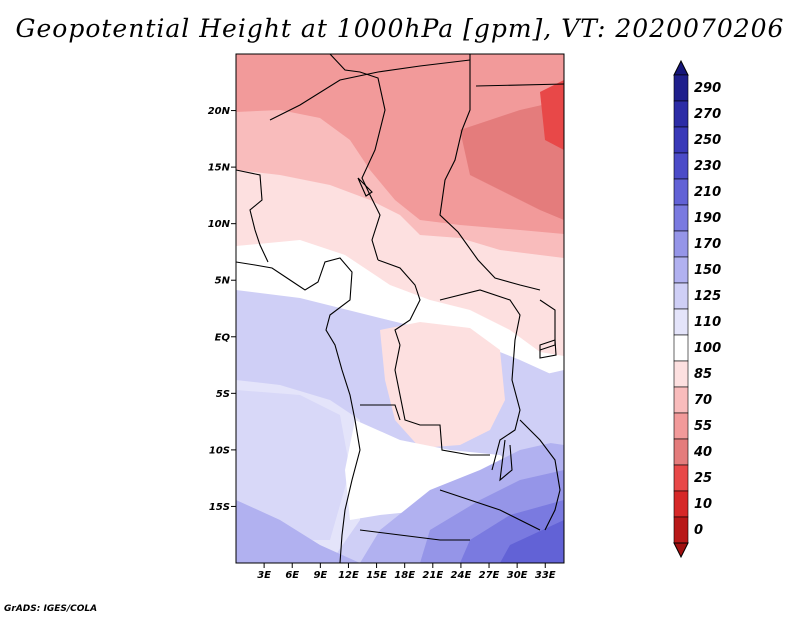 The image size is (800, 618). Describe the element at coordinates (681, 550) in the screenshot. I see `colorbar-bottom-arrow` at that location.